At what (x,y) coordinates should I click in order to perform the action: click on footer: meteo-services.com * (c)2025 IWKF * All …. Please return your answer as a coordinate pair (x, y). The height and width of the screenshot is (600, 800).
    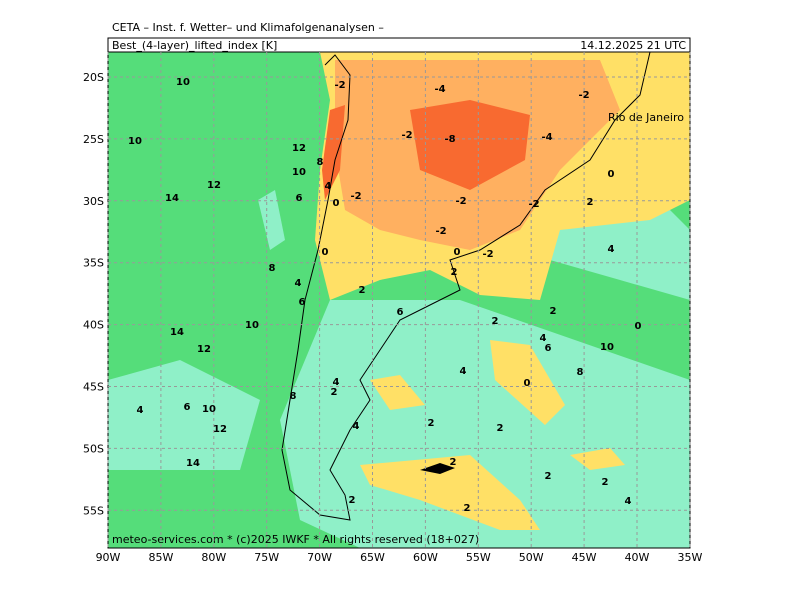
    Looking at the image, I should click on (295, 539).